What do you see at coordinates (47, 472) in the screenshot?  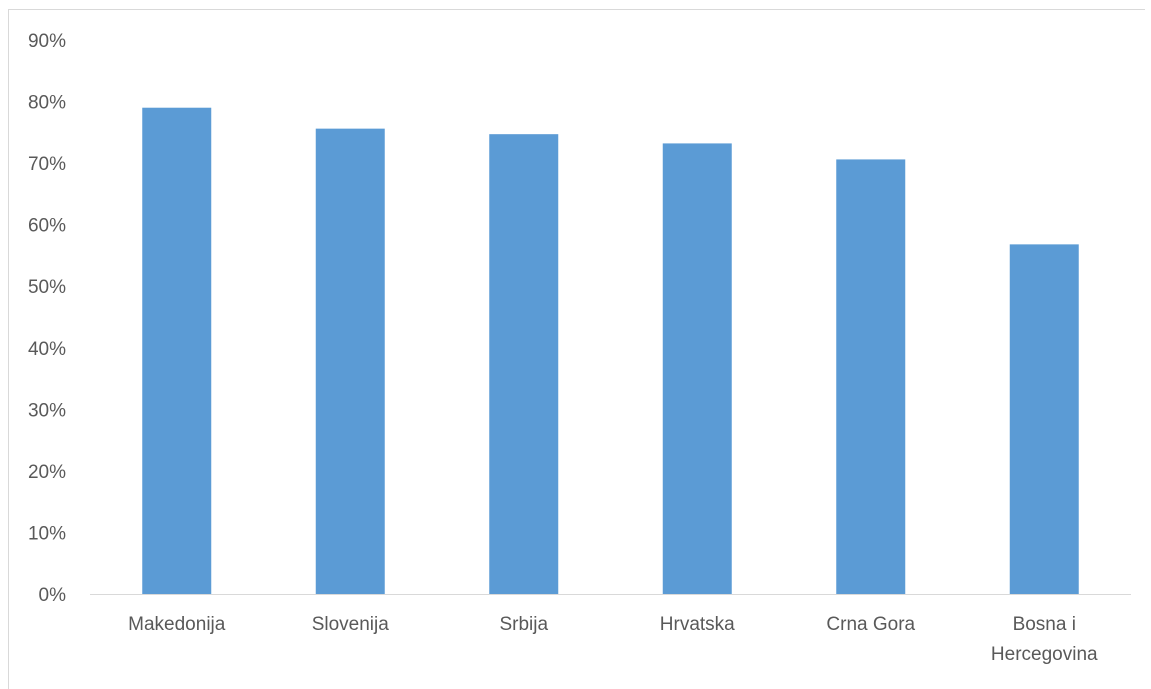 I see `y-tick-label: 20%` at bounding box center [47, 472].